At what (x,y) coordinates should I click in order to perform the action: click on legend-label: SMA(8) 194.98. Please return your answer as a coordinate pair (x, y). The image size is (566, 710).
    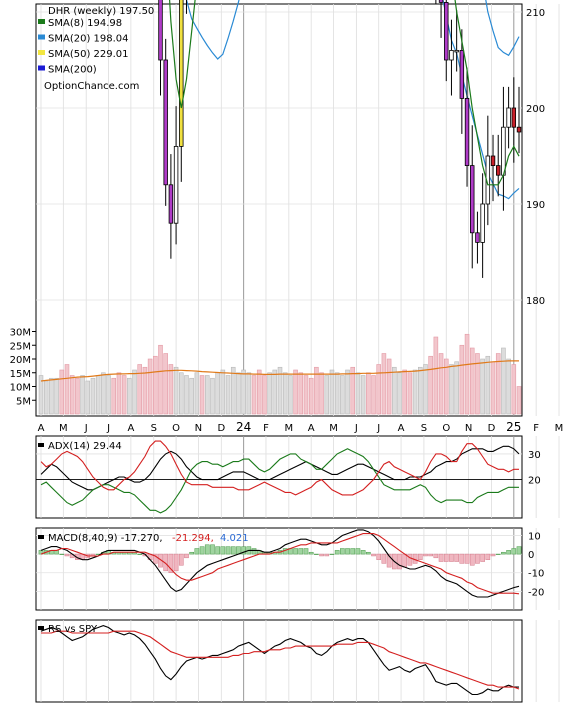
    Looking at the image, I should click on (85, 23).